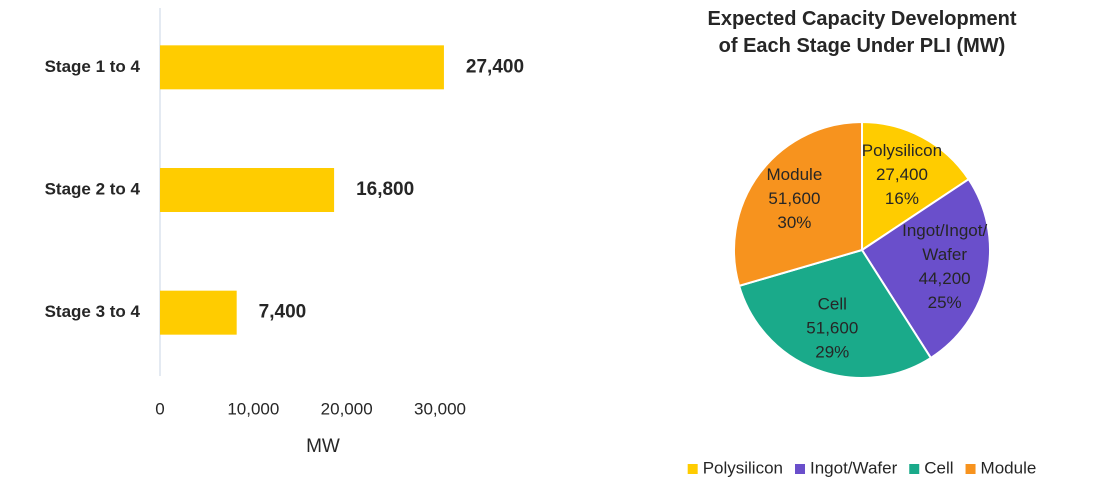 Image resolution: width=1102 pixels, height=489 pixels. Describe the element at coordinates (944, 230) in the screenshot. I see `slice-label: Ingot/Ingot/` at that location.